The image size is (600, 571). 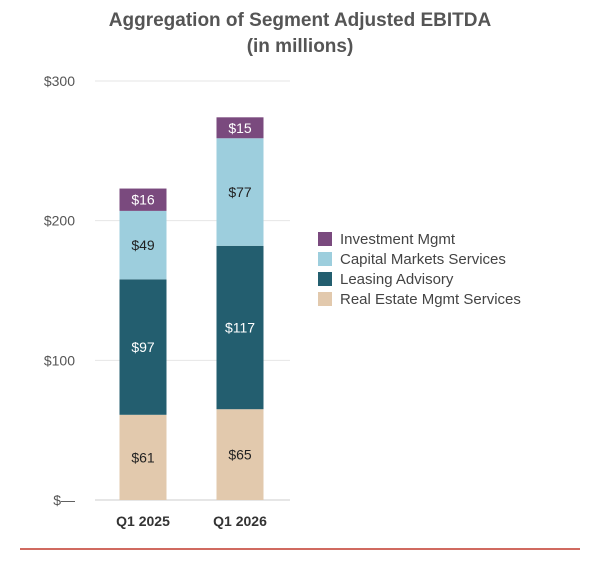 I want to click on y-tick-label: $300, so click(x=59, y=81).